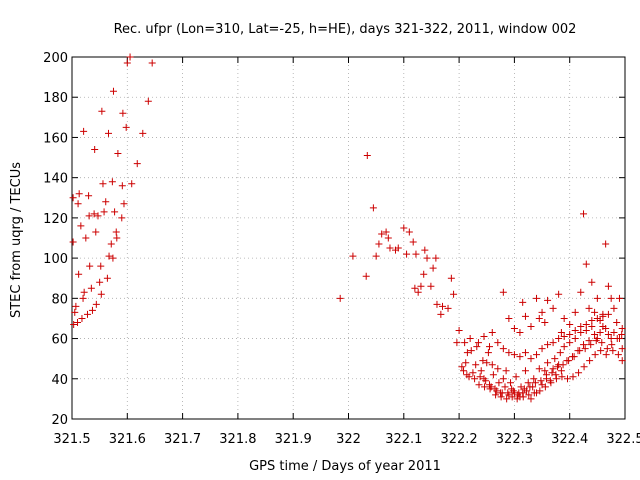 The height and width of the screenshot is (480, 640). I want to click on x-tick-label: 322.3, so click(514, 439).